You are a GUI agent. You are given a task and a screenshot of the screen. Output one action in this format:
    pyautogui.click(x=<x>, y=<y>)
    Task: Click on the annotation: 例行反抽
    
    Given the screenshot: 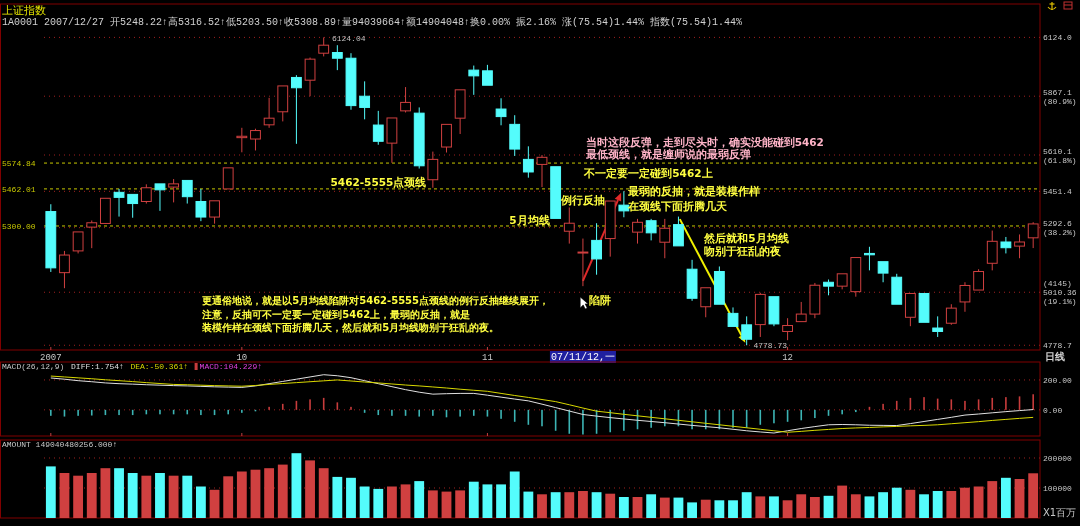 What is the action you would take?
    pyautogui.click(x=583, y=199)
    